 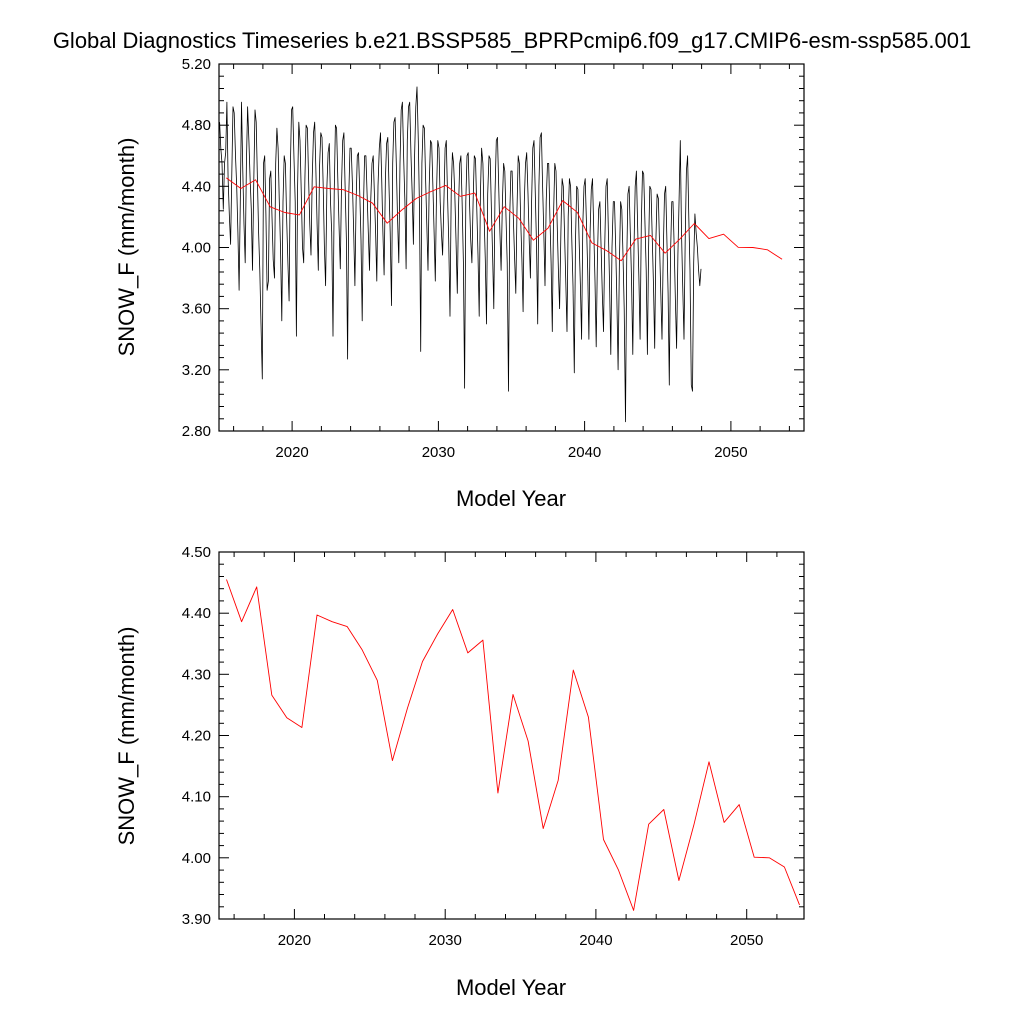 What do you see at coordinates (511, 498) in the screenshot?
I see `top-x-axis-label: Model Year` at bounding box center [511, 498].